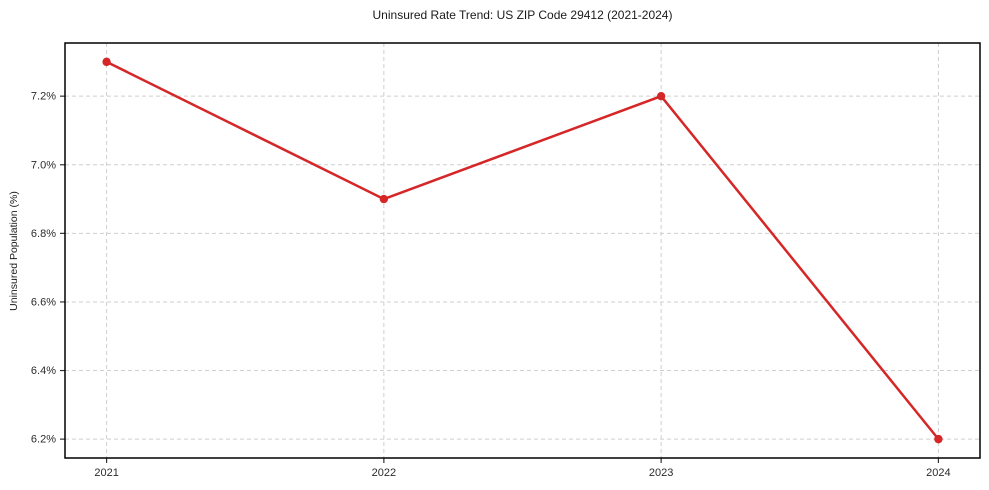  I want to click on y-tick-label: 7.2%, so click(43, 97).